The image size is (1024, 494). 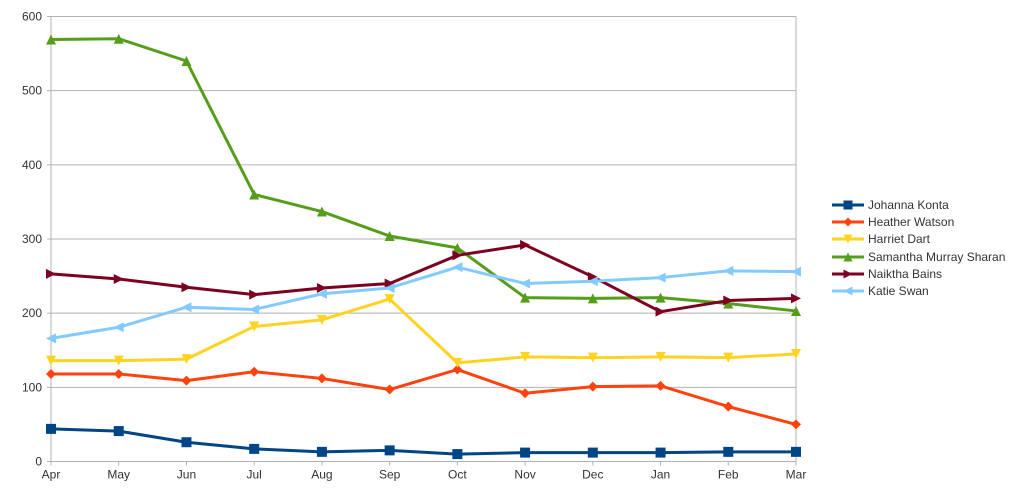 I want to click on y-tick-label: 600, so click(x=32, y=17).